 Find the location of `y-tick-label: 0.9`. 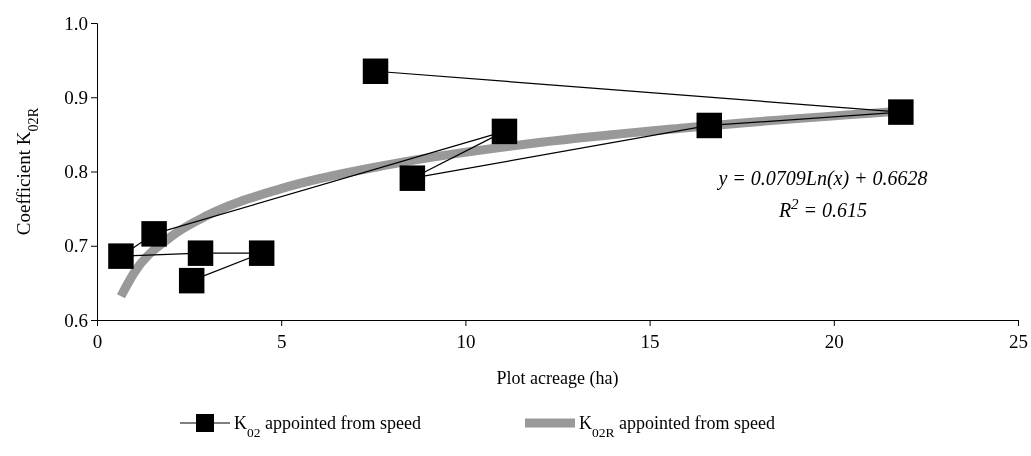

y-tick-label: 0.9 is located at coordinates (76, 97).